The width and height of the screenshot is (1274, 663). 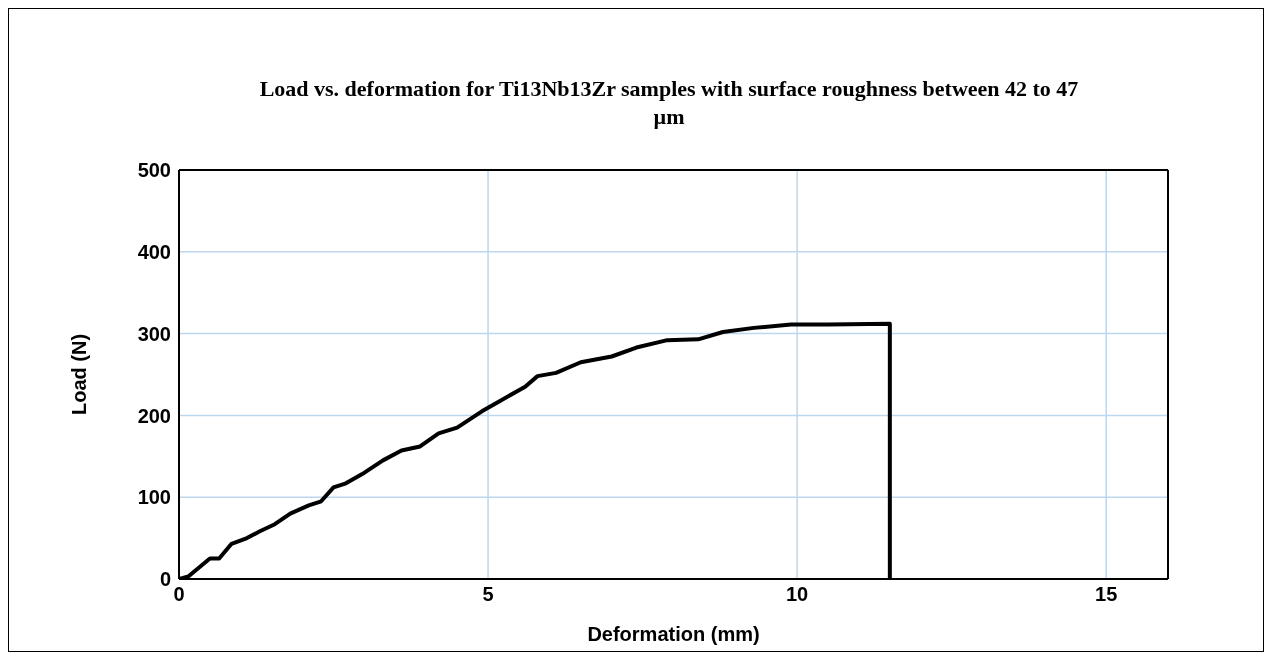 What do you see at coordinates (79, 374) in the screenshot?
I see `y-axis-title: Load (N)` at bounding box center [79, 374].